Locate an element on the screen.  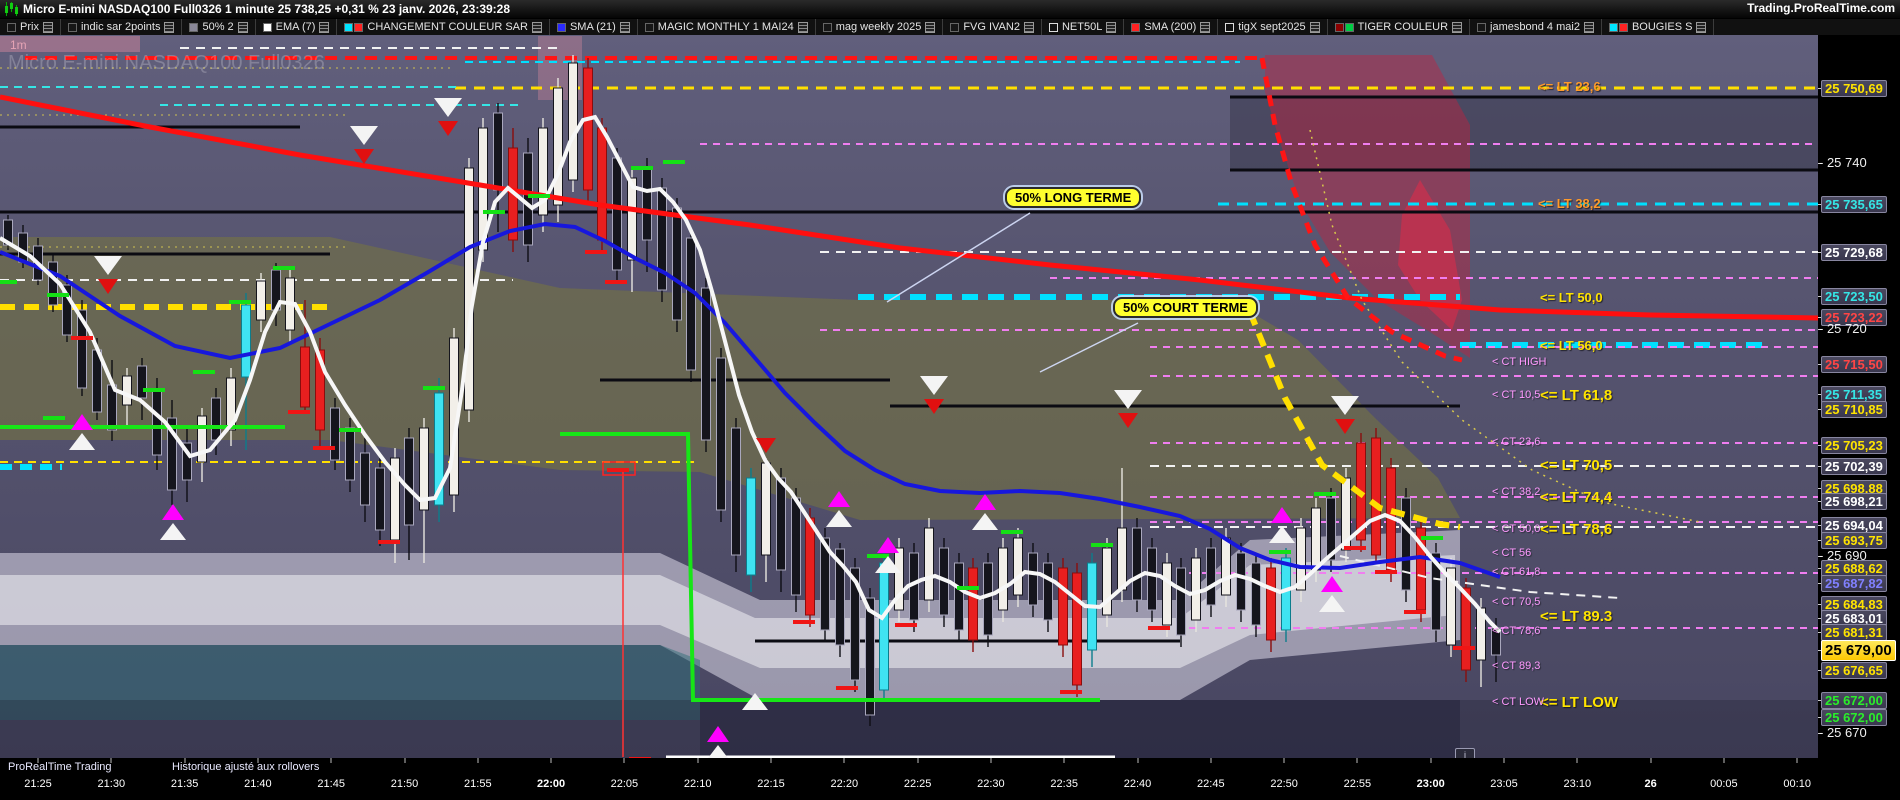
toolbar-item-changement-couleur-sar: CHANGEMENT COULEUR SAR is located at coordinates (443, 27).